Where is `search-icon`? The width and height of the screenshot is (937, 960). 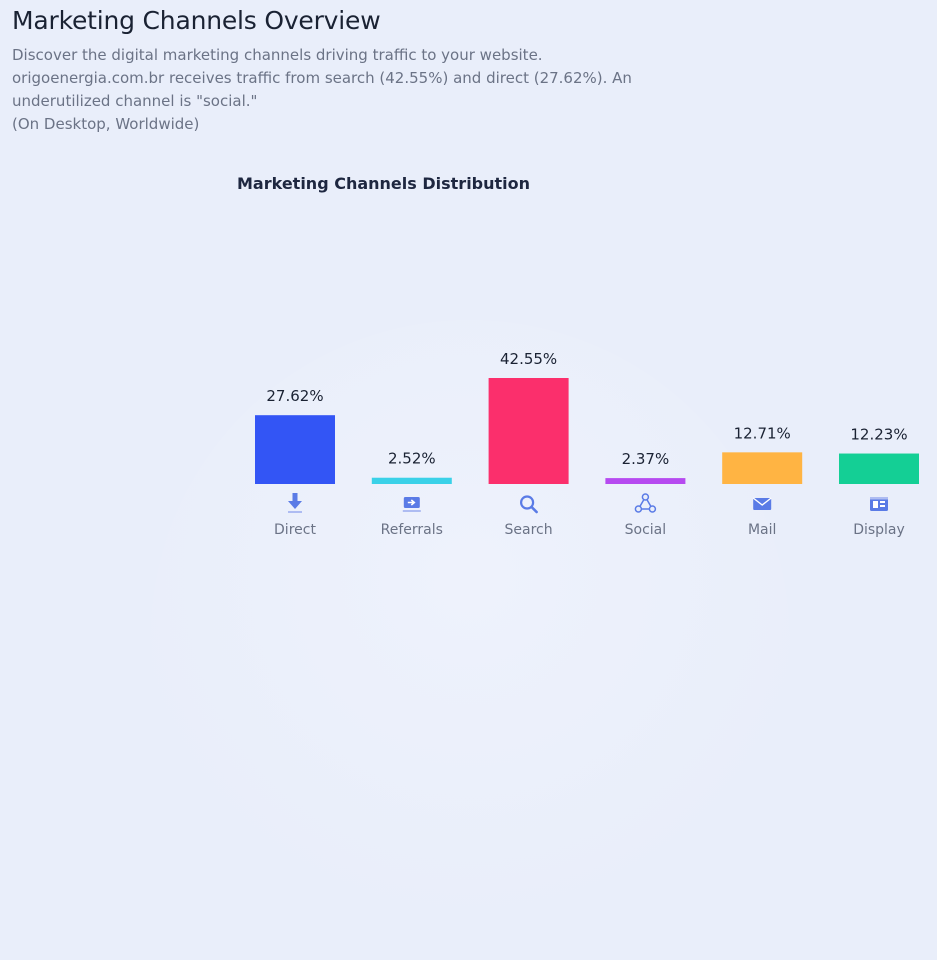
search-icon is located at coordinates (528, 504).